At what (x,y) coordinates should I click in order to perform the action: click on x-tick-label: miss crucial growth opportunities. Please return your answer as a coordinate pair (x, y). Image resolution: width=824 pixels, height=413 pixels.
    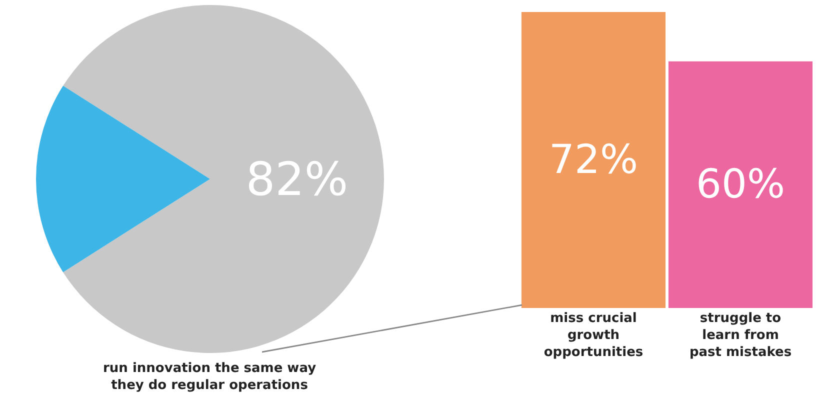
    Looking at the image, I should click on (594, 335).